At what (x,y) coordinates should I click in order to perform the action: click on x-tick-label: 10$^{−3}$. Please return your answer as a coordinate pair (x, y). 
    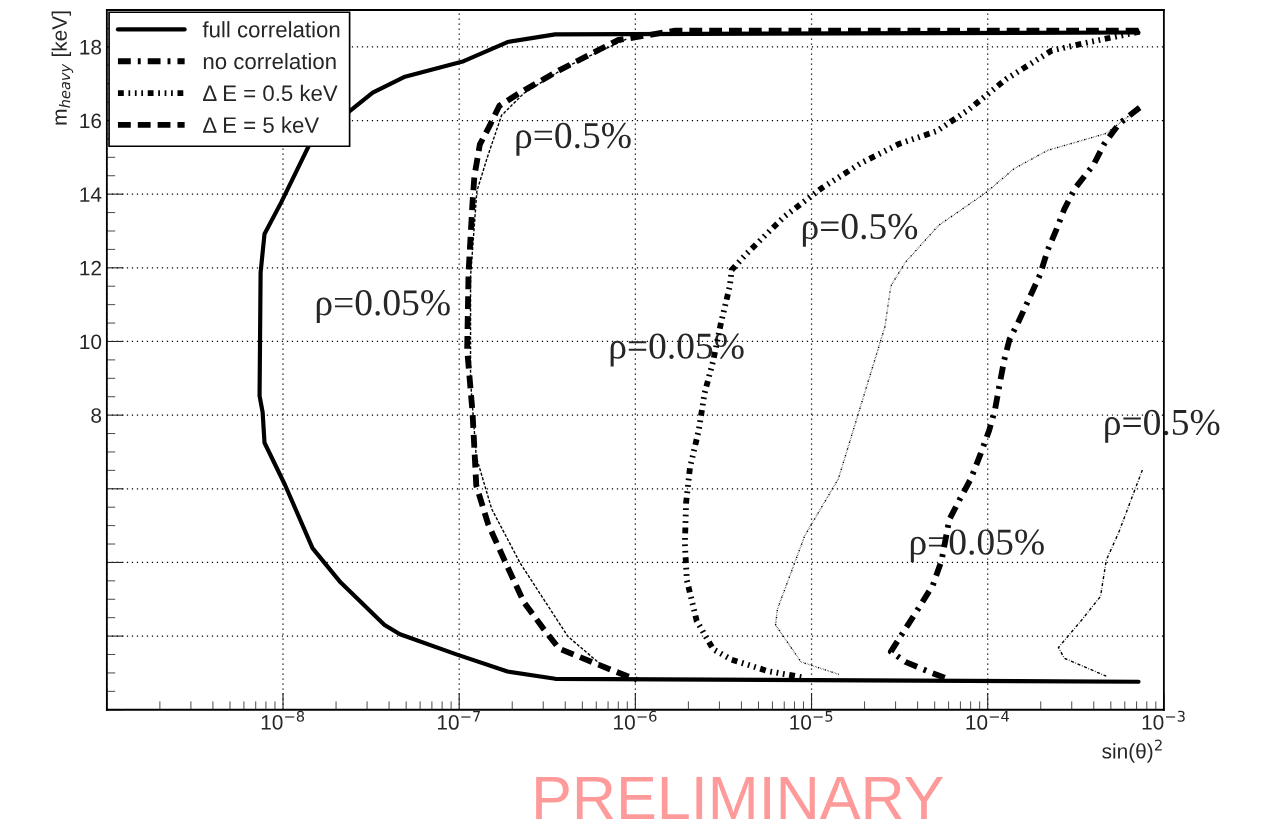
    Looking at the image, I should click on (1163, 720).